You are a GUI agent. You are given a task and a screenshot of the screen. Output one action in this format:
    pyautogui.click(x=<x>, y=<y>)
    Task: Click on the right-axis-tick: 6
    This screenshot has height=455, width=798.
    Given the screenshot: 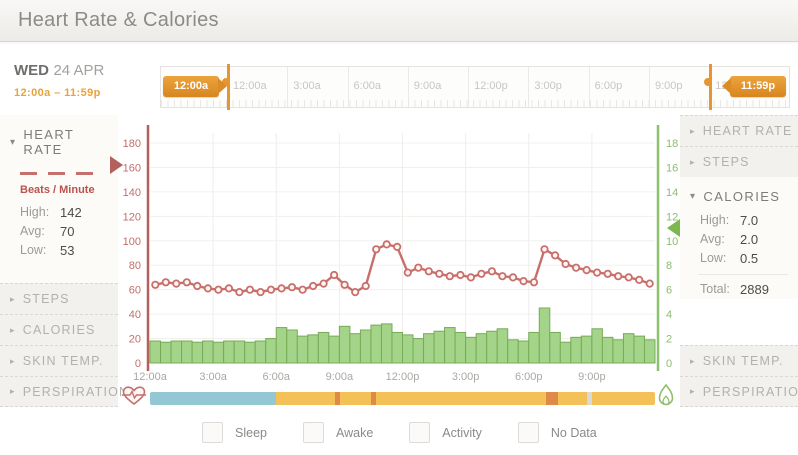 What is the action you would take?
    pyautogui.click(x=669, y=291)
    